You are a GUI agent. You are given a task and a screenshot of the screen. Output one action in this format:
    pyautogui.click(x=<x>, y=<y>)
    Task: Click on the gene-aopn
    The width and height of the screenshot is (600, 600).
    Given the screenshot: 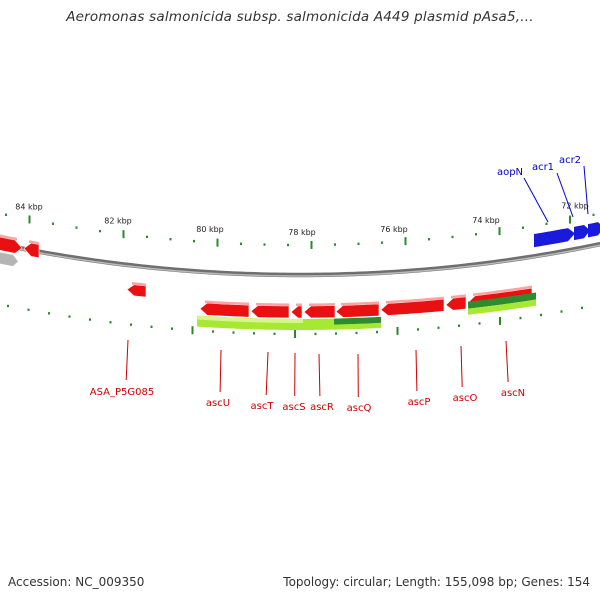 What is the action you would take?
    pyautogui.click(x=554, y=238)
    